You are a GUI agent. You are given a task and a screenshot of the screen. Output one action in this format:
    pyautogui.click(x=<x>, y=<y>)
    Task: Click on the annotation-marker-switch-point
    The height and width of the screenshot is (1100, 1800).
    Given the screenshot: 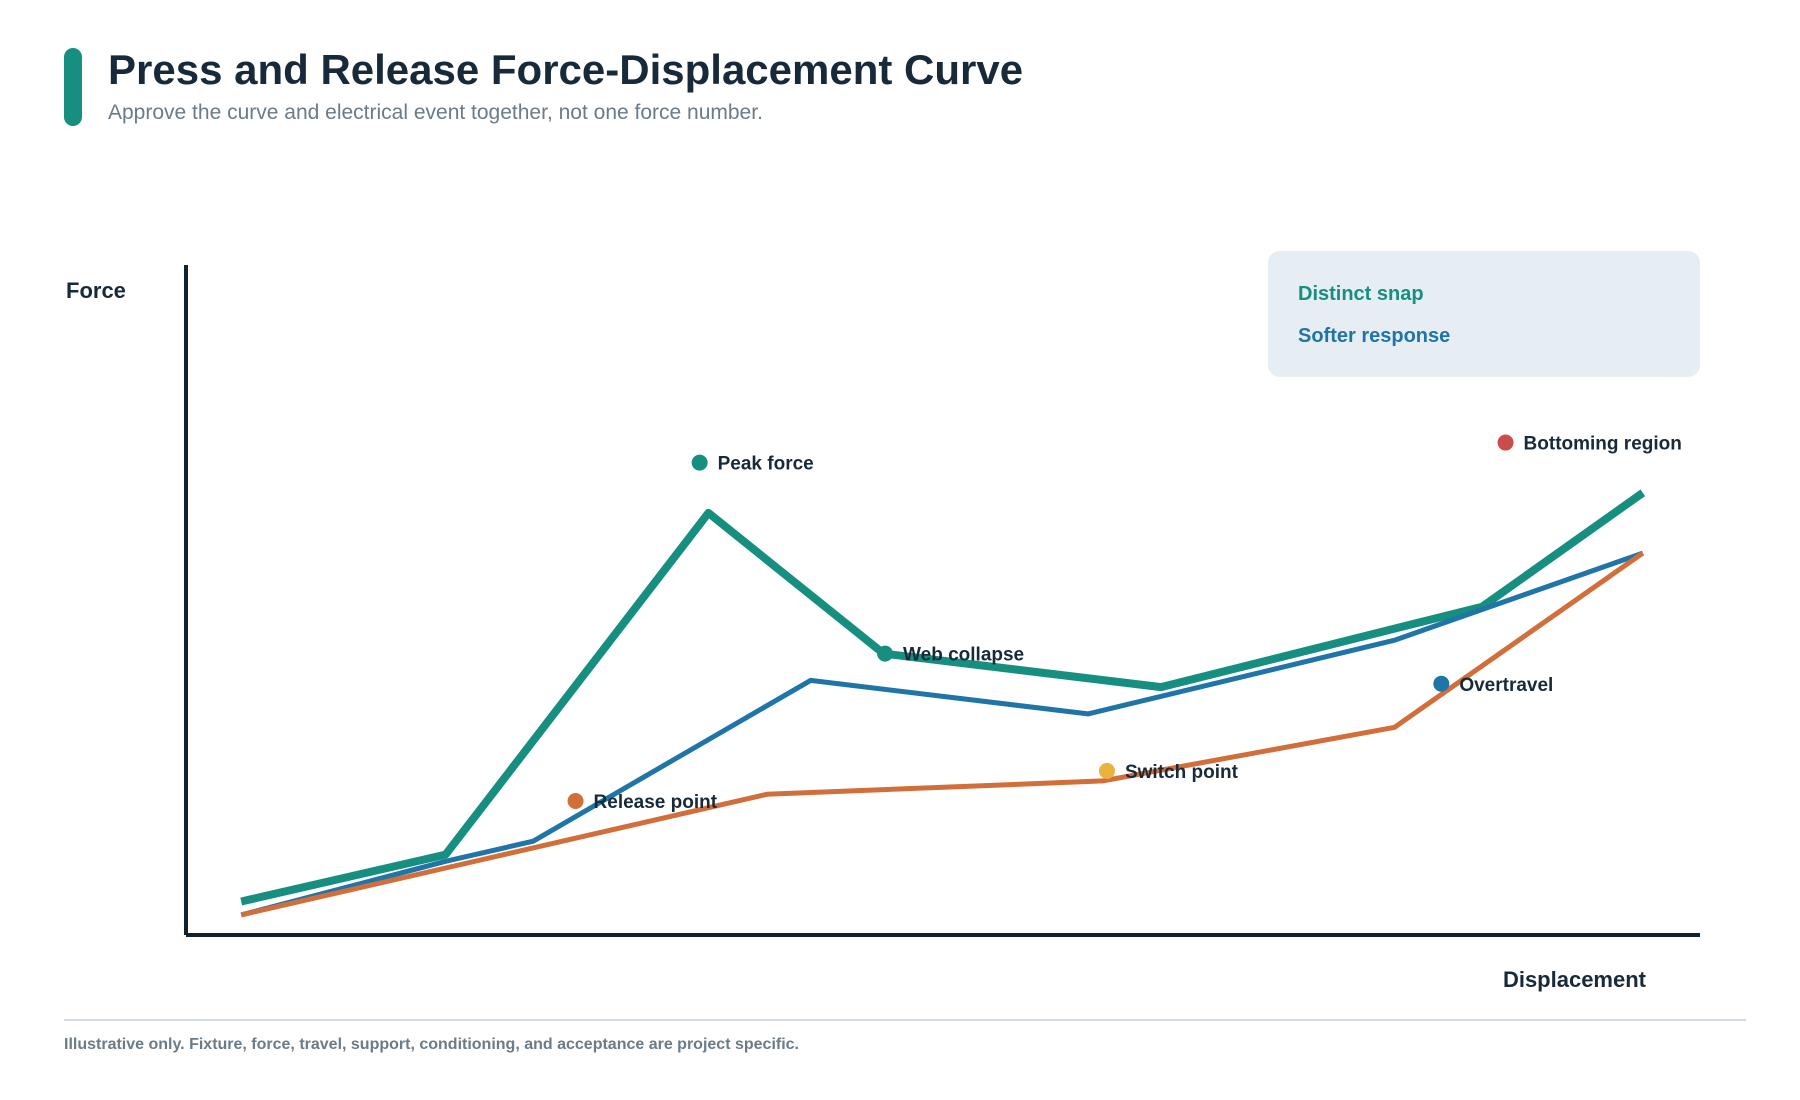 What is the action you would take?
    pyautogui.click(x=1106, y=770)
    